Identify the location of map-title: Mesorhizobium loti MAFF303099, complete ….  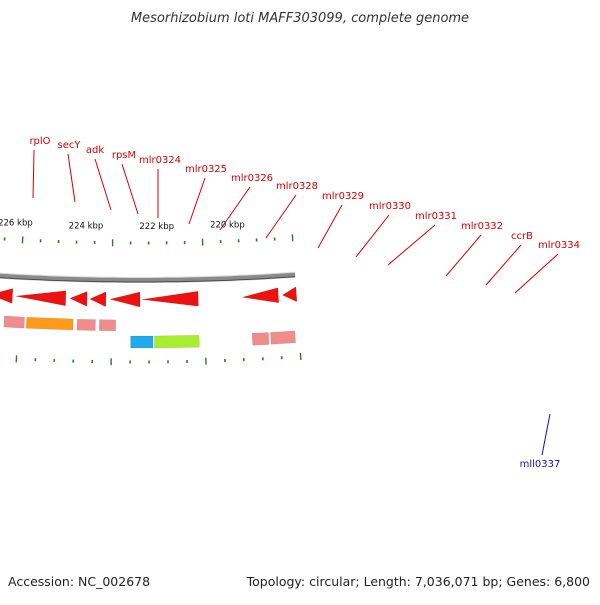
(300, 18).